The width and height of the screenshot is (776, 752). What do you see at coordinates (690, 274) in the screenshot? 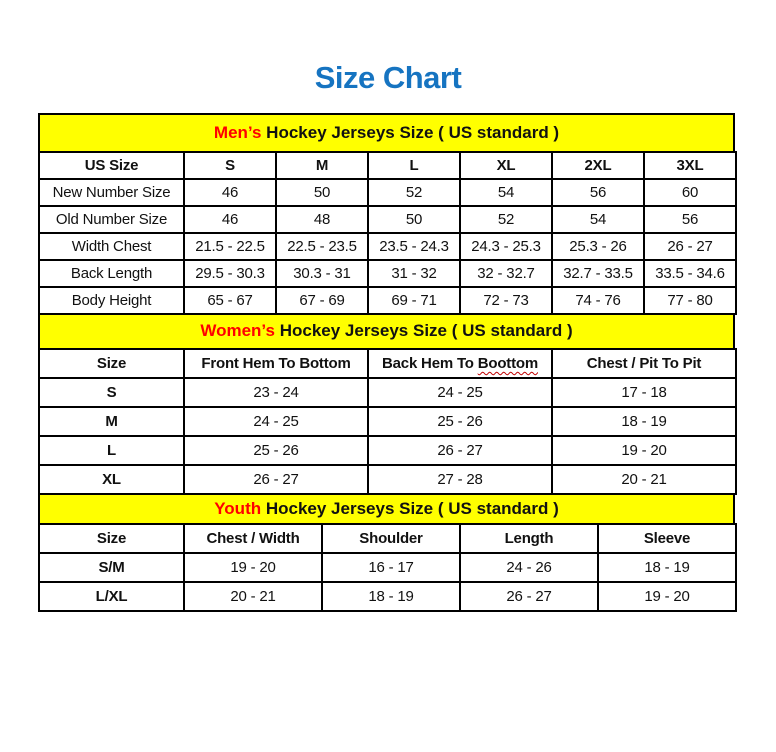
I see `size-value: 33.5 - 34.6` at bounding box center [690, 274].